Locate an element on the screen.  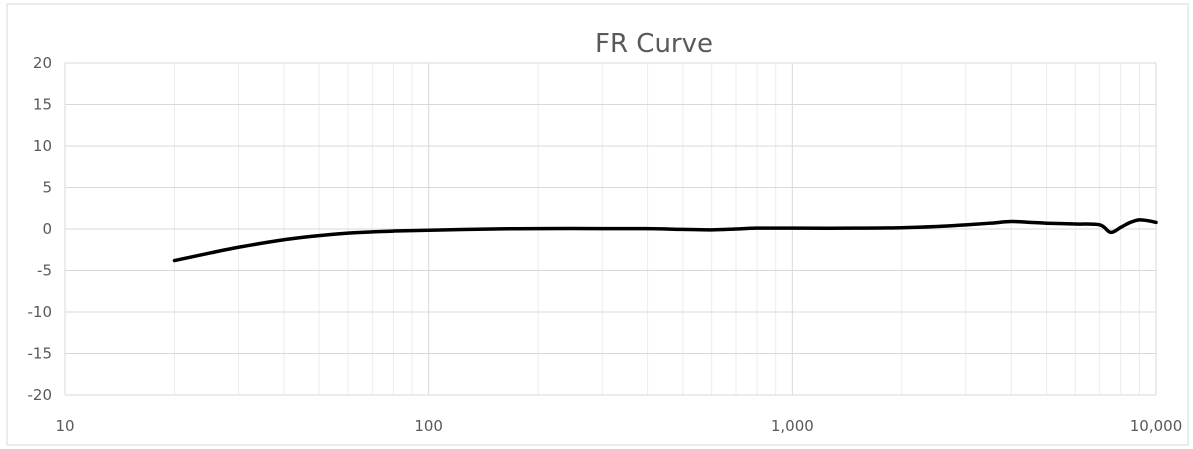
series-line is located at coordinates (665, 240).